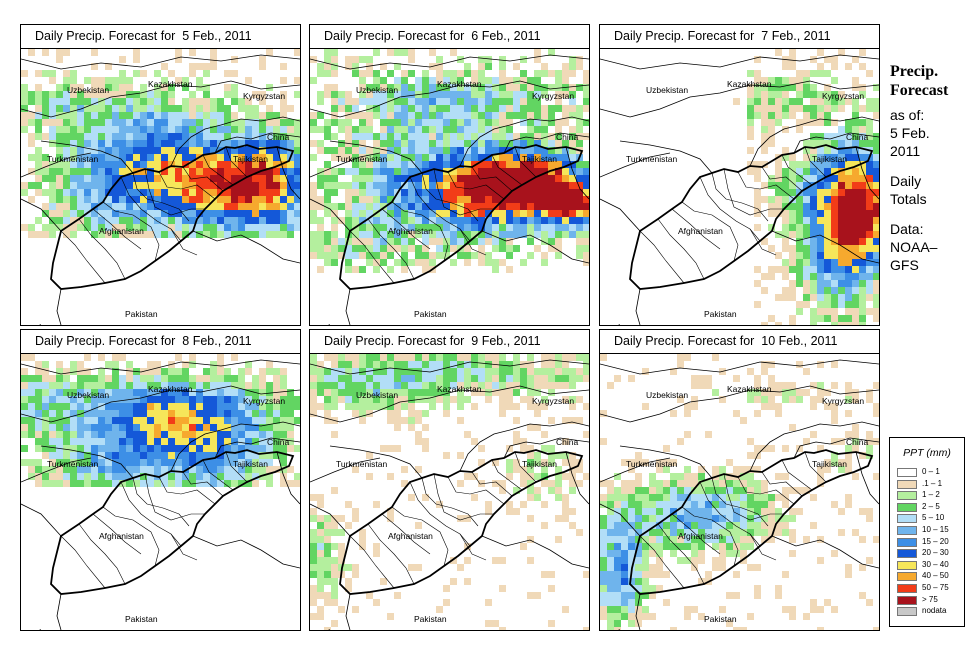 The height and width of the screenshot is (646, 975). I want to click on precip-grid, so click(449, 492).